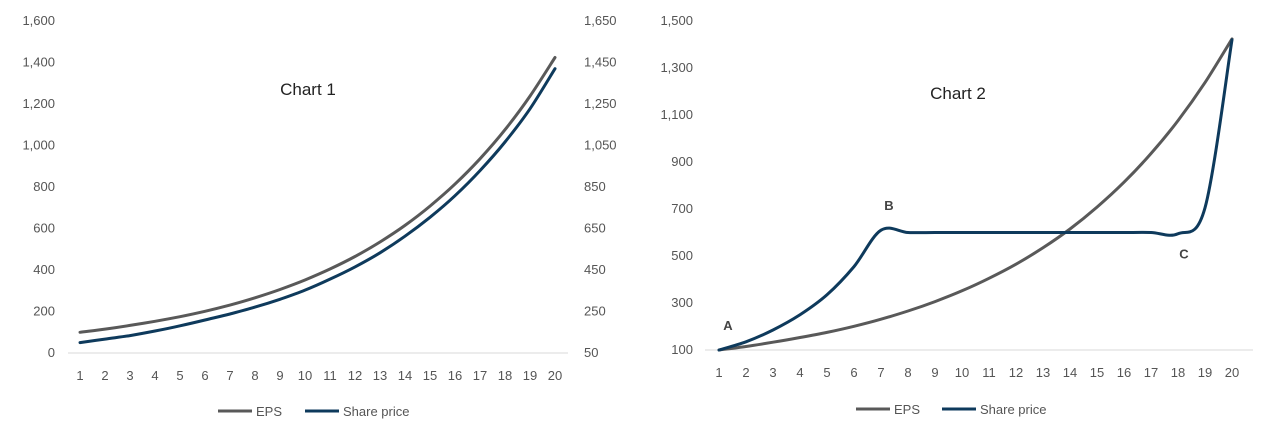 Image resolution: width=1273 pixels, height=439 pixels. I want to click on chart-1-x-tick-label: 19, so click(530, 375).